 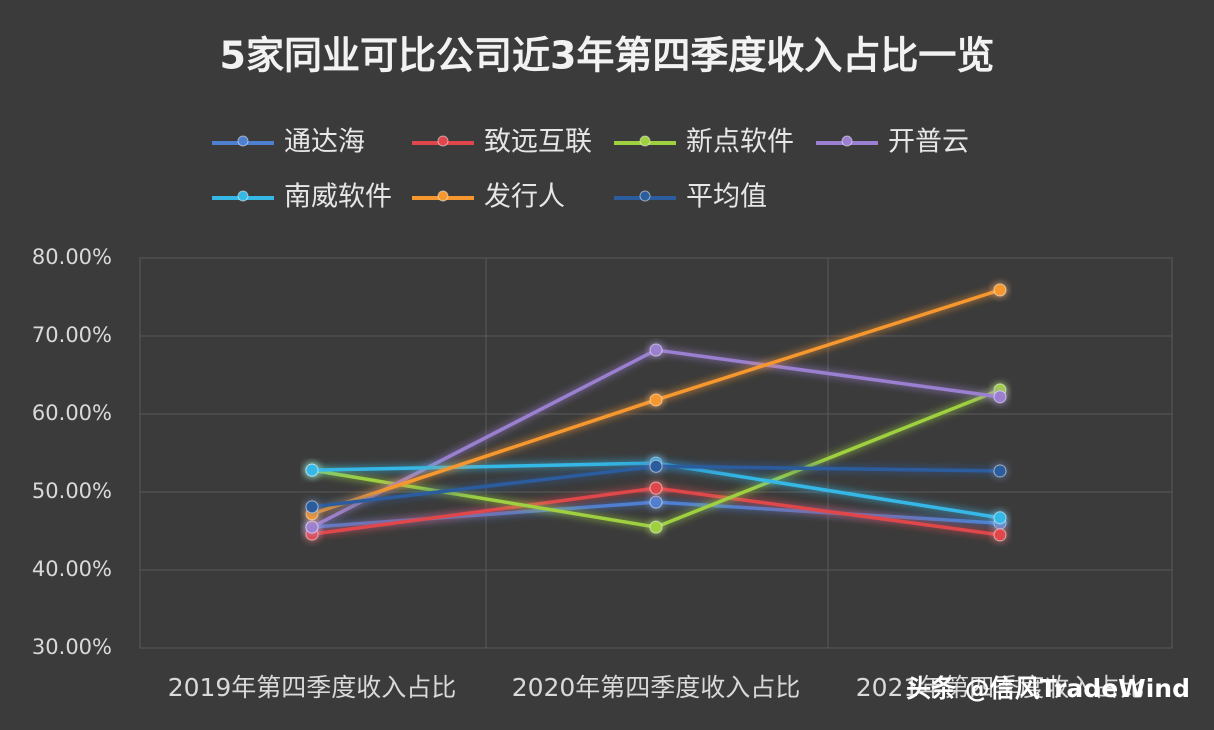 I want to click on legend-label: 致远互联, so click(x=538, y=142).